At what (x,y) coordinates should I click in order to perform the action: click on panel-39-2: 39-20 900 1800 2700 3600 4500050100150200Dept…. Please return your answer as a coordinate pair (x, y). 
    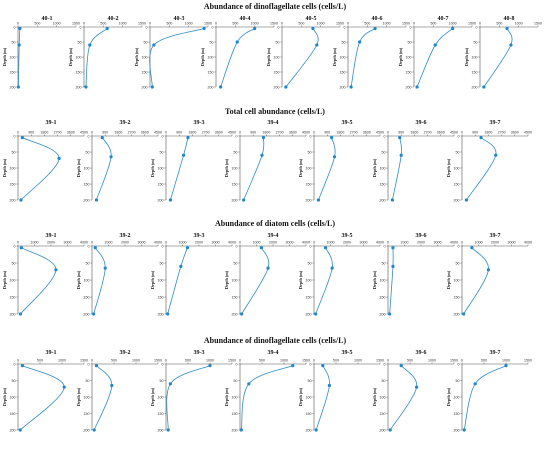
    Looking at the image, I should click on (119, 161).